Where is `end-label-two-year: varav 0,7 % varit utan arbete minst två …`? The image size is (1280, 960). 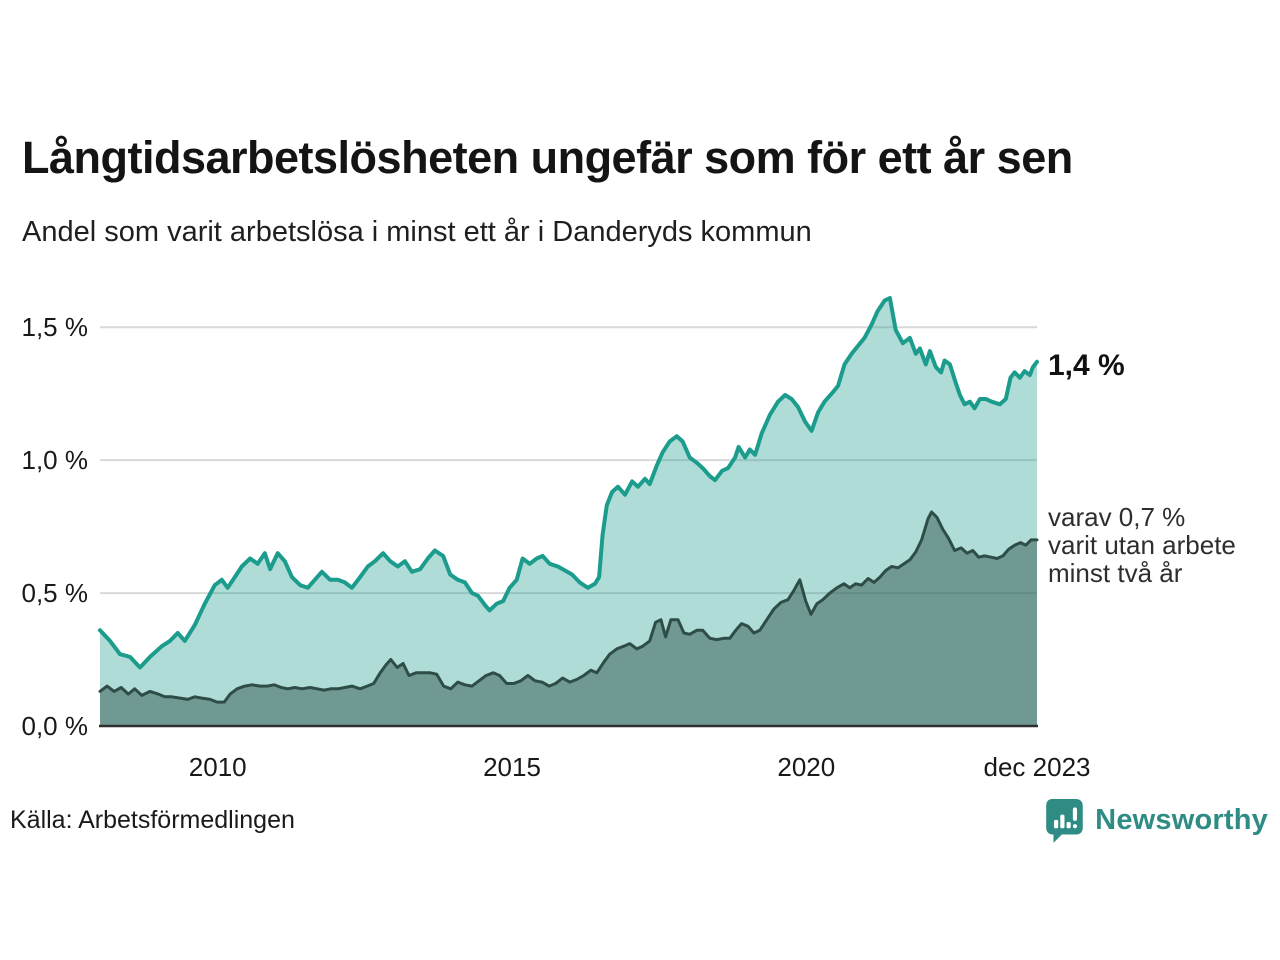
end-label-two-year: varav 0,7 % varit utan arbete minst två … is located at coordinates (1142, 545).